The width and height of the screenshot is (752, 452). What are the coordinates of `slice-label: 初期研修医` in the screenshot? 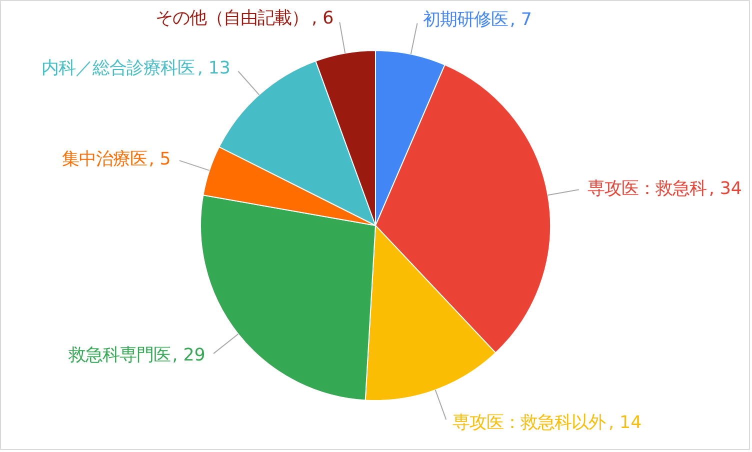 It's located at (465, 20).